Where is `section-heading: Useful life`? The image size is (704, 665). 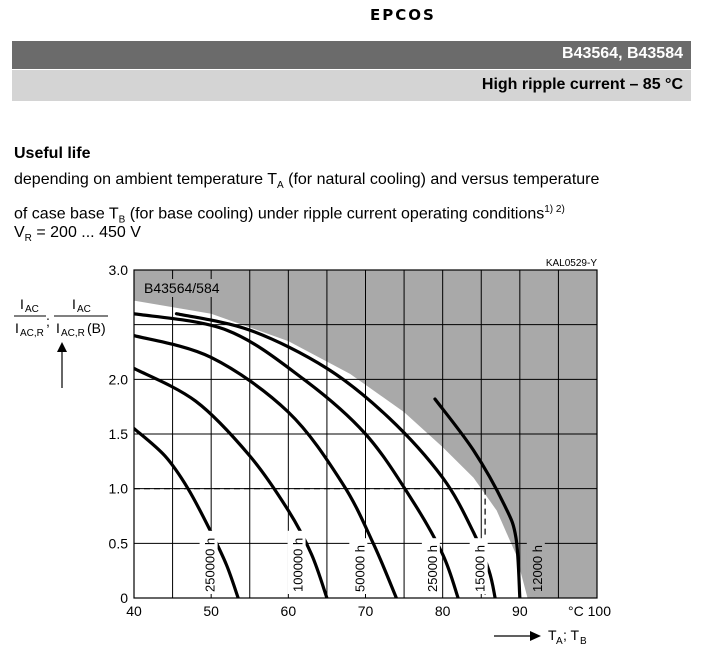 section-heading: Useful life is located at coordinates (52, 153).